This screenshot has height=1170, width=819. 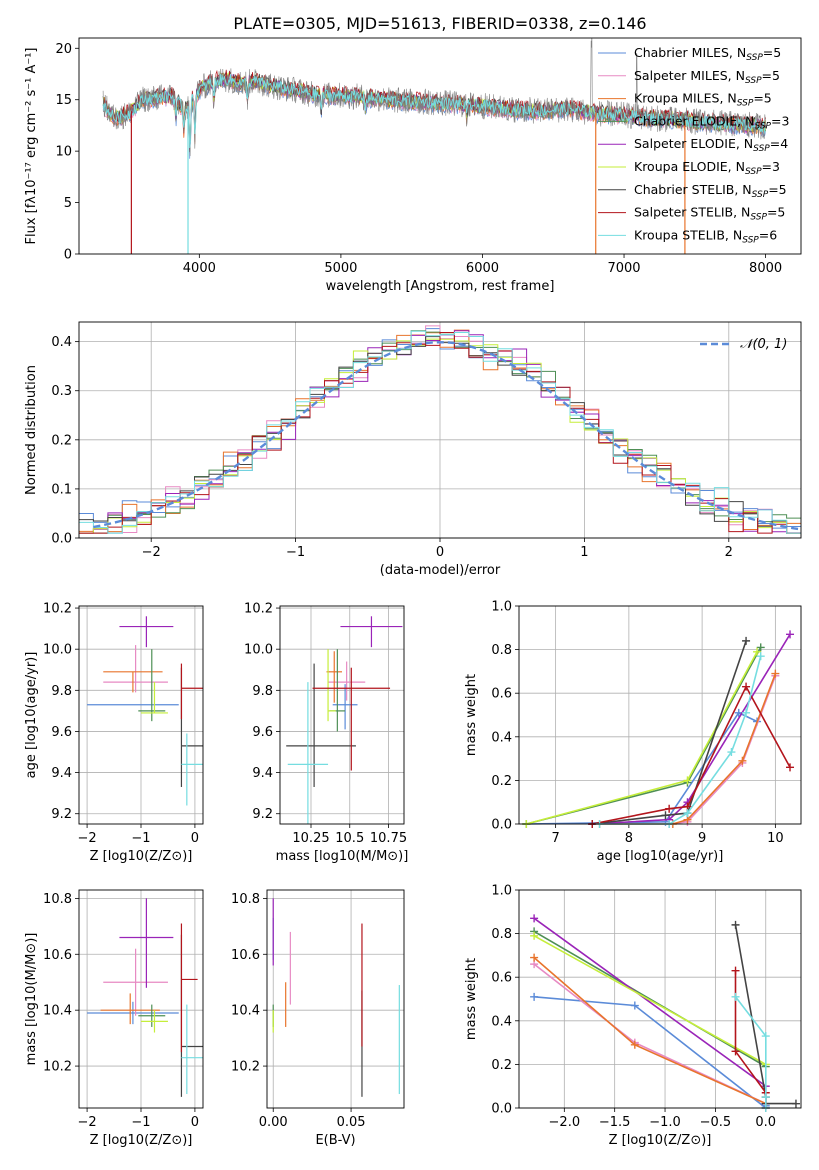 What do you see at coordinates (707, 77) in the screenshot?
I see `legend-label: Salpeter MILES, NSSP=5` at bounding box center [707, 77].